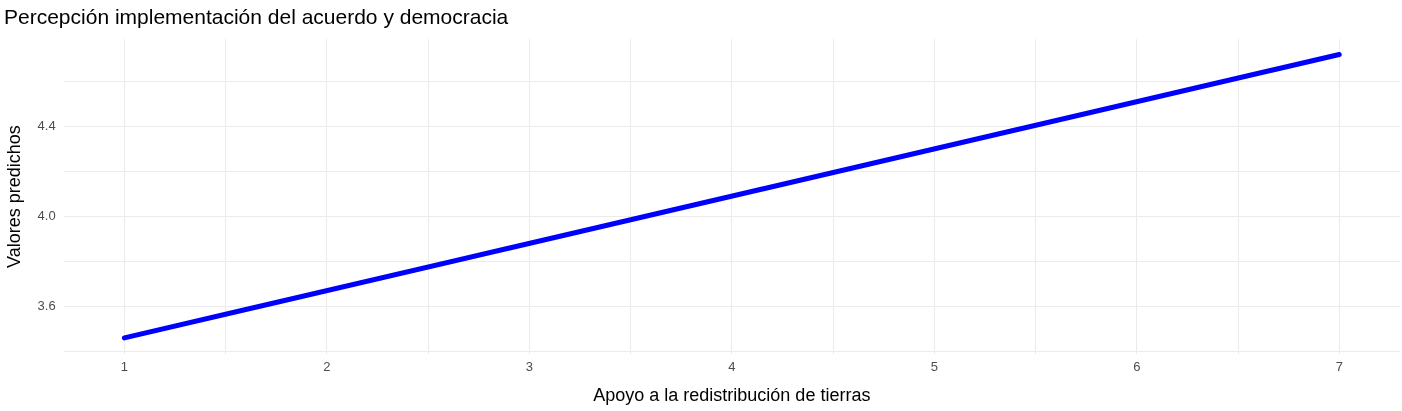 The height and width of the screenshot is (411, 1402). Describe the element at coordinates (732, 395) in the screenshot. I see `x-axis-title: Apoyo a la redistribución de tierras` at that location.